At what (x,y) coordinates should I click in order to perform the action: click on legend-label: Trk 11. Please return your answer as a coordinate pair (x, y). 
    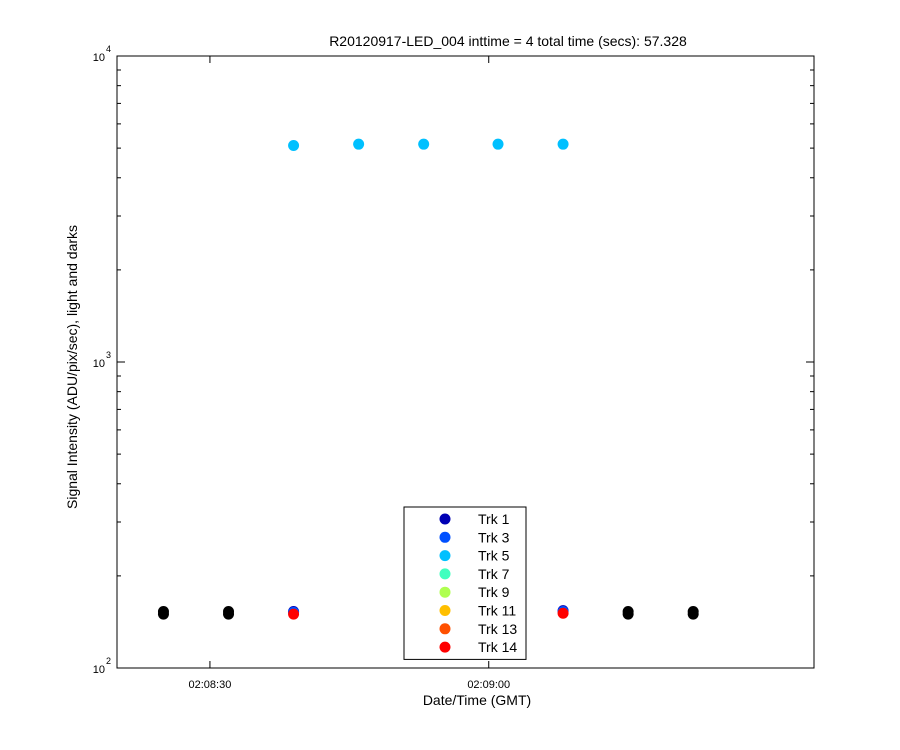
    Looking at the image, I should click on (497, 611).